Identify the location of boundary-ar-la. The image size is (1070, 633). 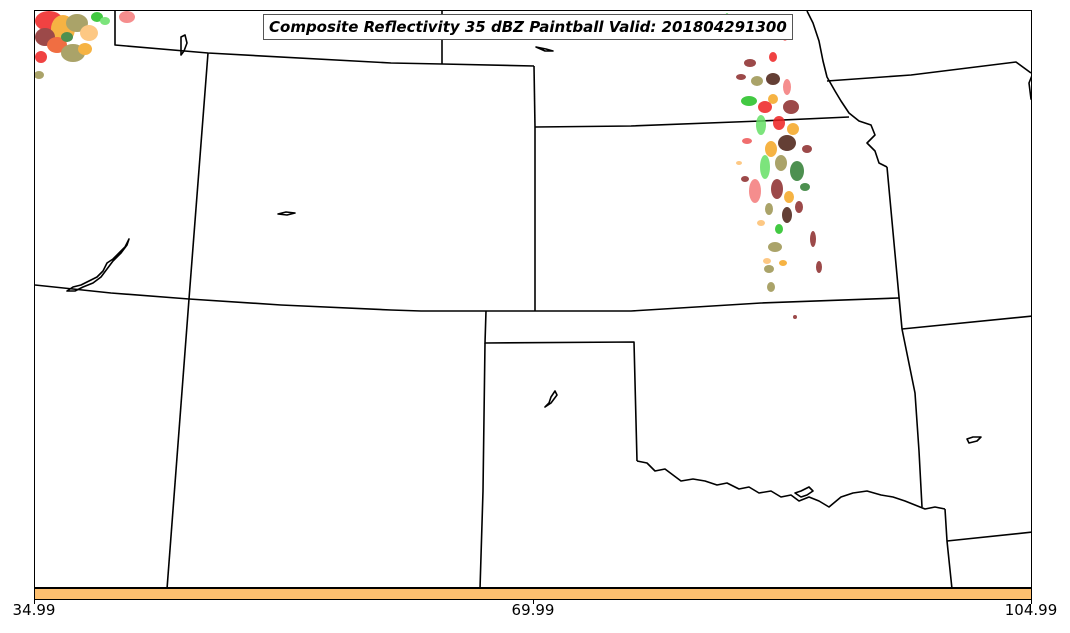
(988, 536).